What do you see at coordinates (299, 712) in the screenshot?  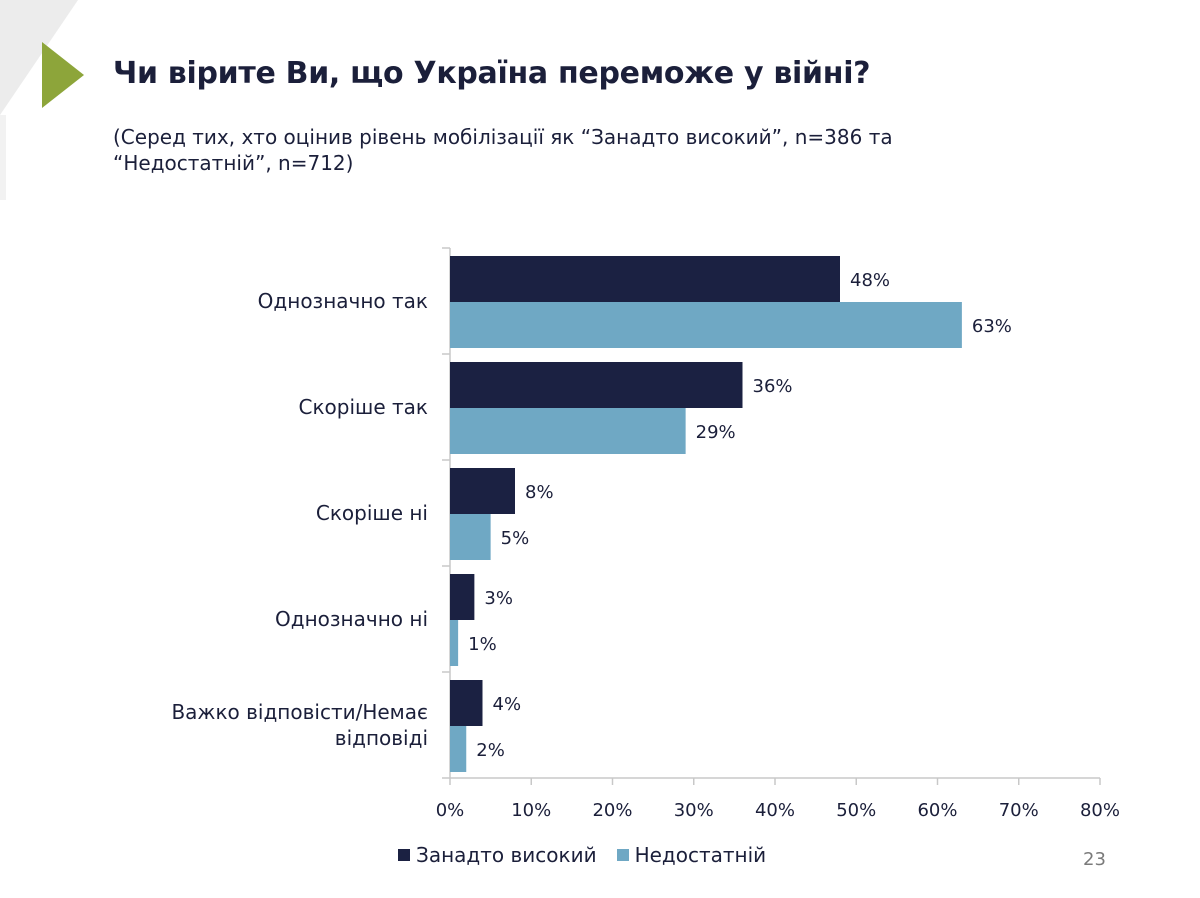 I see `category-label-line: Важко відповісти/Немає` at bounding box center [299, 712].